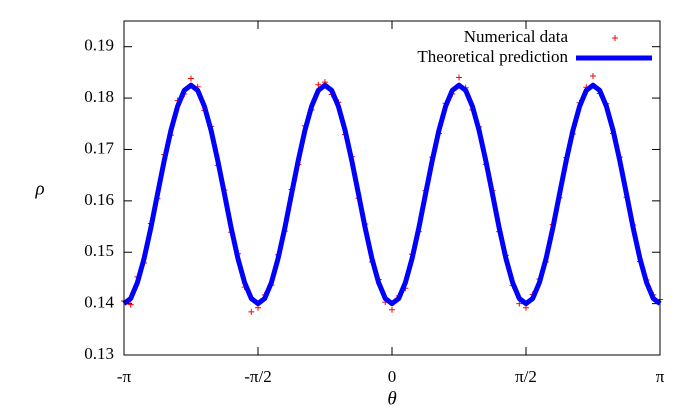 The width and height of the screenshot is (692, 415). Describe the element at coordinates (39, 188) in the screenshot. I see `y-axis-label: ρ` at that location.